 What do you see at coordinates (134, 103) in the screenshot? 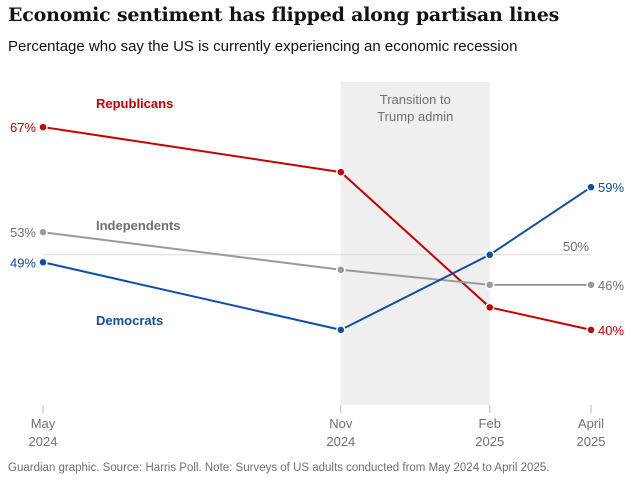
I see `republicans-series-label: Republicans` at bounding box center [134, 103].